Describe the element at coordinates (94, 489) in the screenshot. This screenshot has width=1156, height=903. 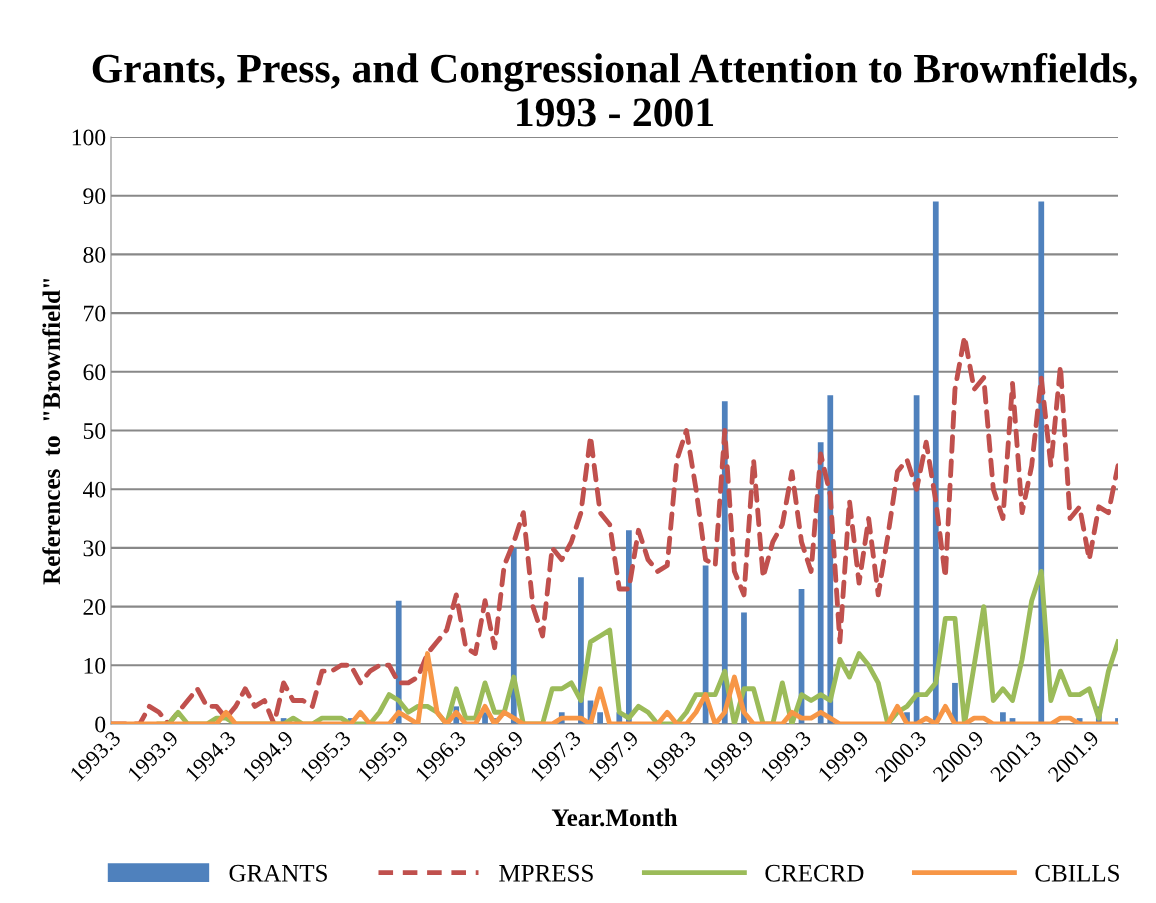
I see `y-tick-label: 40` at that location.